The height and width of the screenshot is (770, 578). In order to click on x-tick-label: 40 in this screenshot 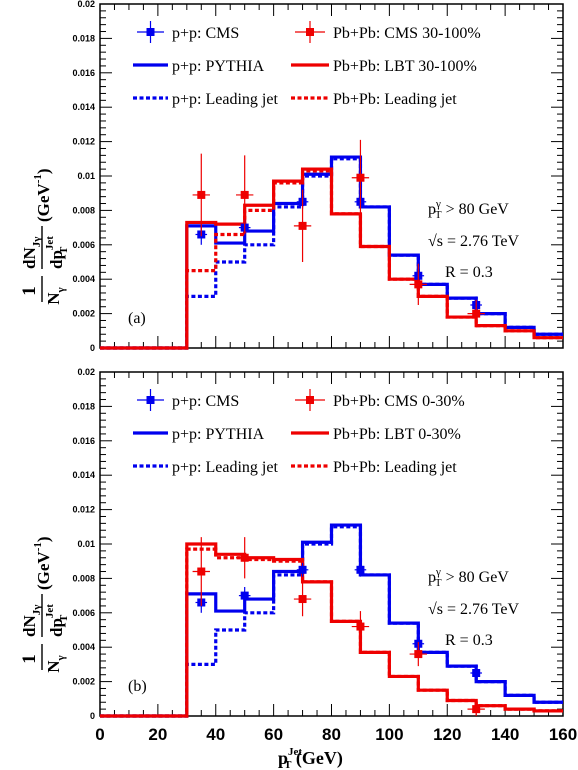, I will do `click(215, 734)`.